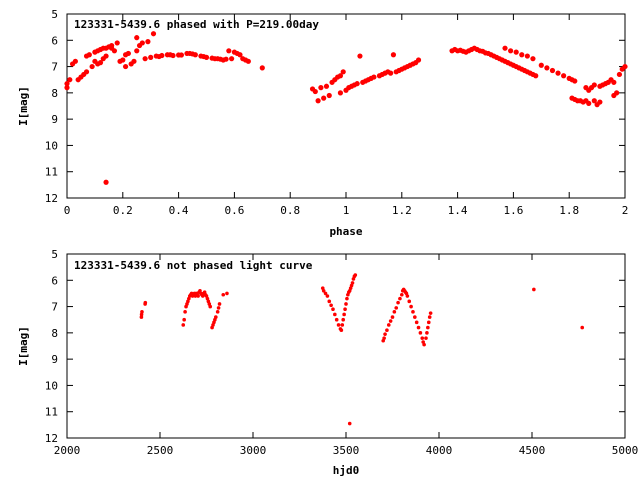 The width and height of the screenshot is (640, 480). What do you see at coordinates (51, 412) in the screenshot?
I see `y-tick-label: 11` at bounding box center [51, 412].